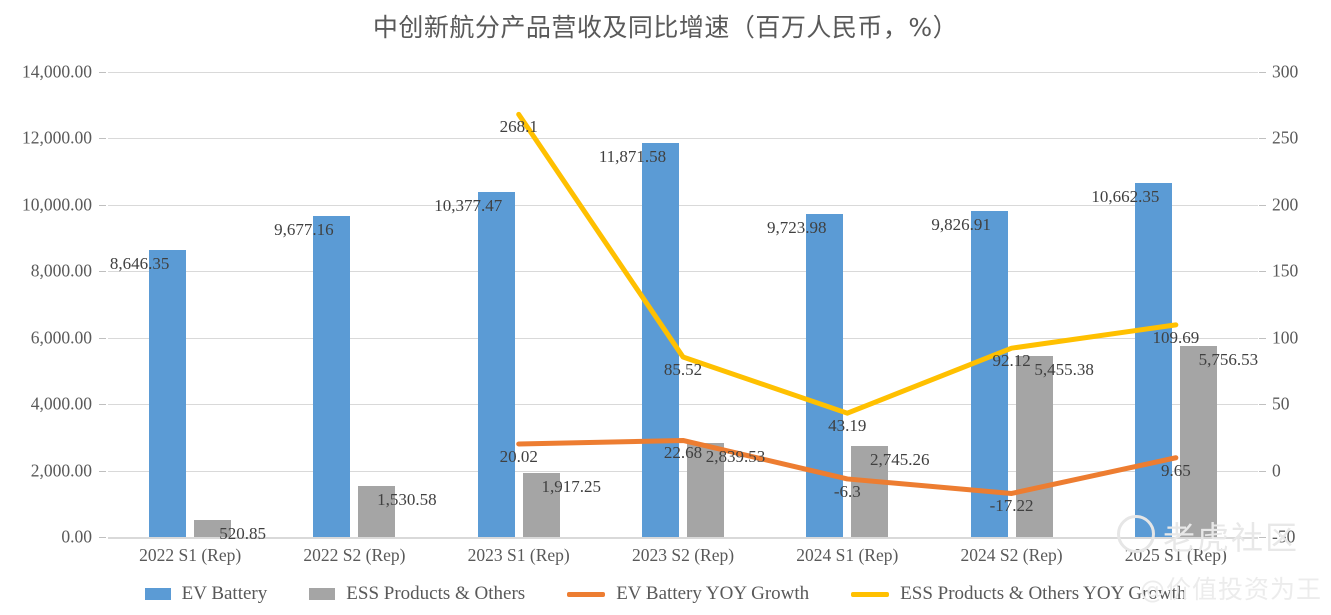  What do you see at coordinates (1285, 270) in the screenshot?
I see `y-axis-right-tick-label: 150` at bounding box center [1285, 270].